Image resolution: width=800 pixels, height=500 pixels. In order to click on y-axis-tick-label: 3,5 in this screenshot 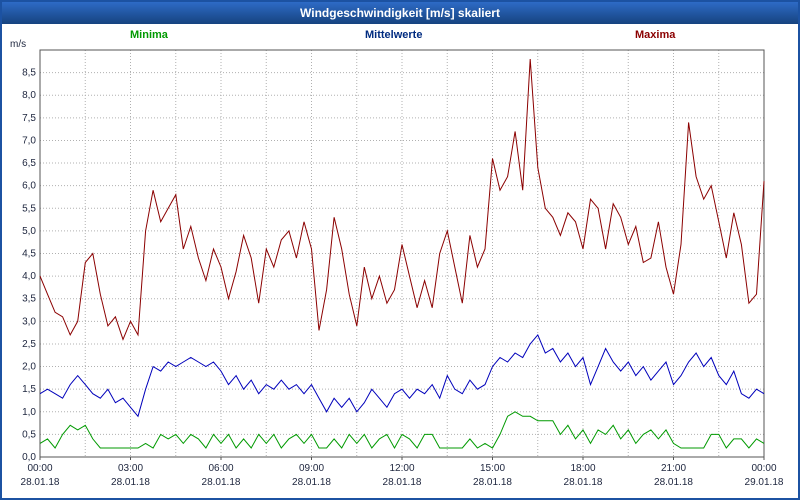, I will do `click(29, 299)`.